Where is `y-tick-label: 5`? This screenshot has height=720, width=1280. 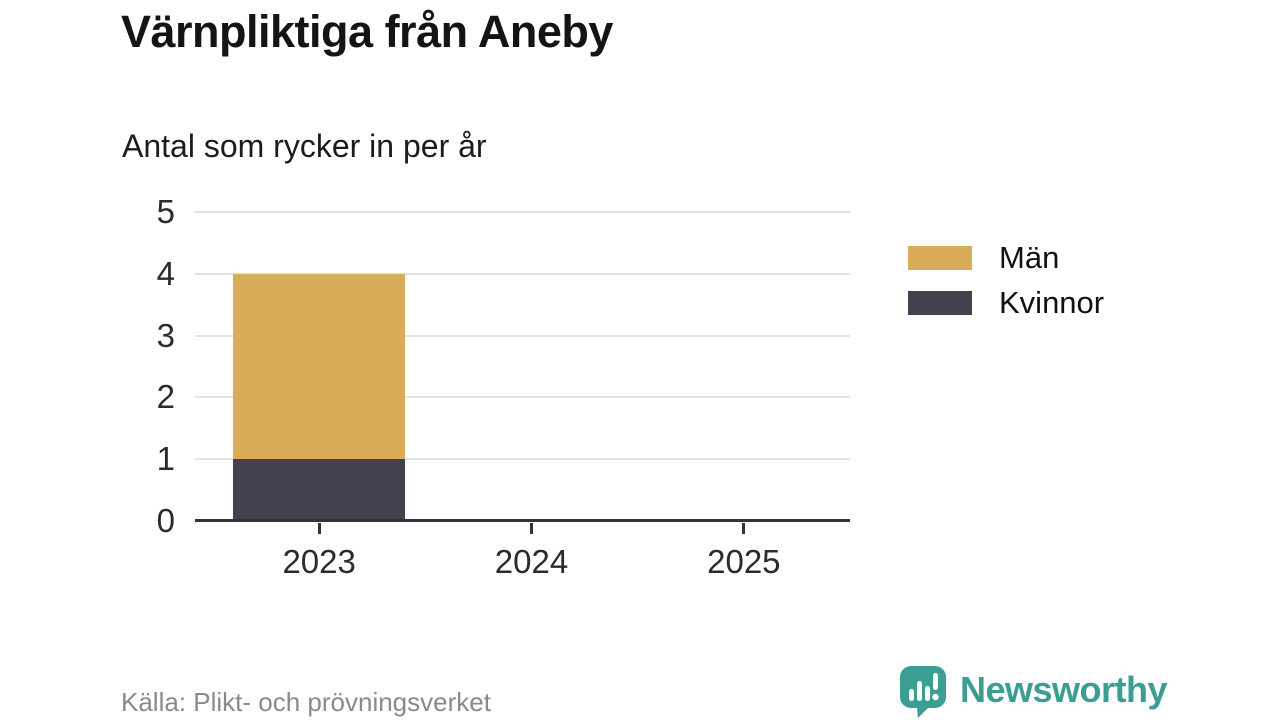
y-tick-label: 5 is located at coordinates (165, 211).